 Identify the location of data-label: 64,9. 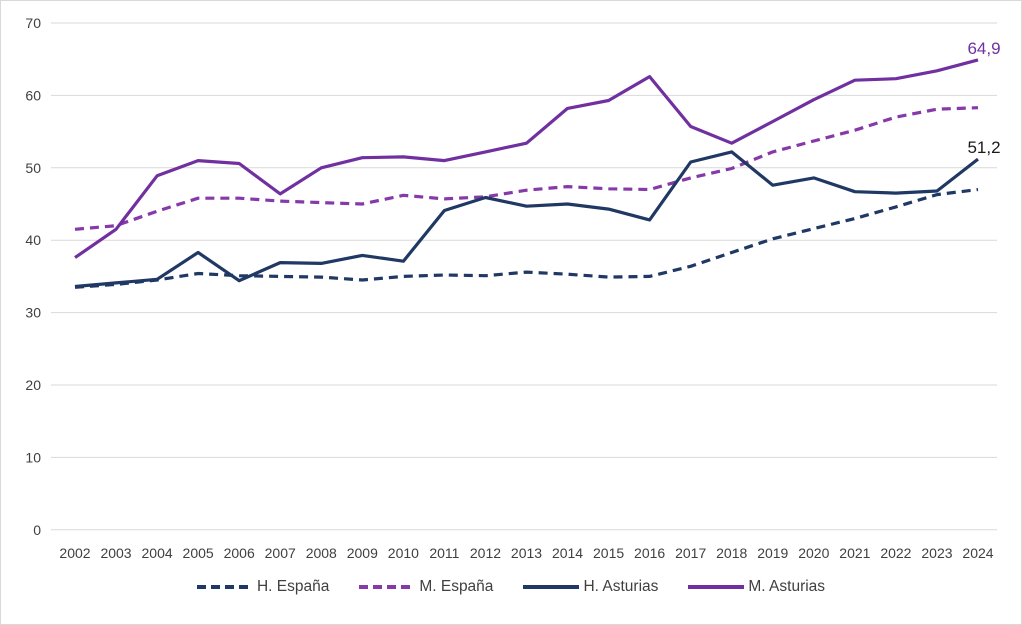
(983, 48).